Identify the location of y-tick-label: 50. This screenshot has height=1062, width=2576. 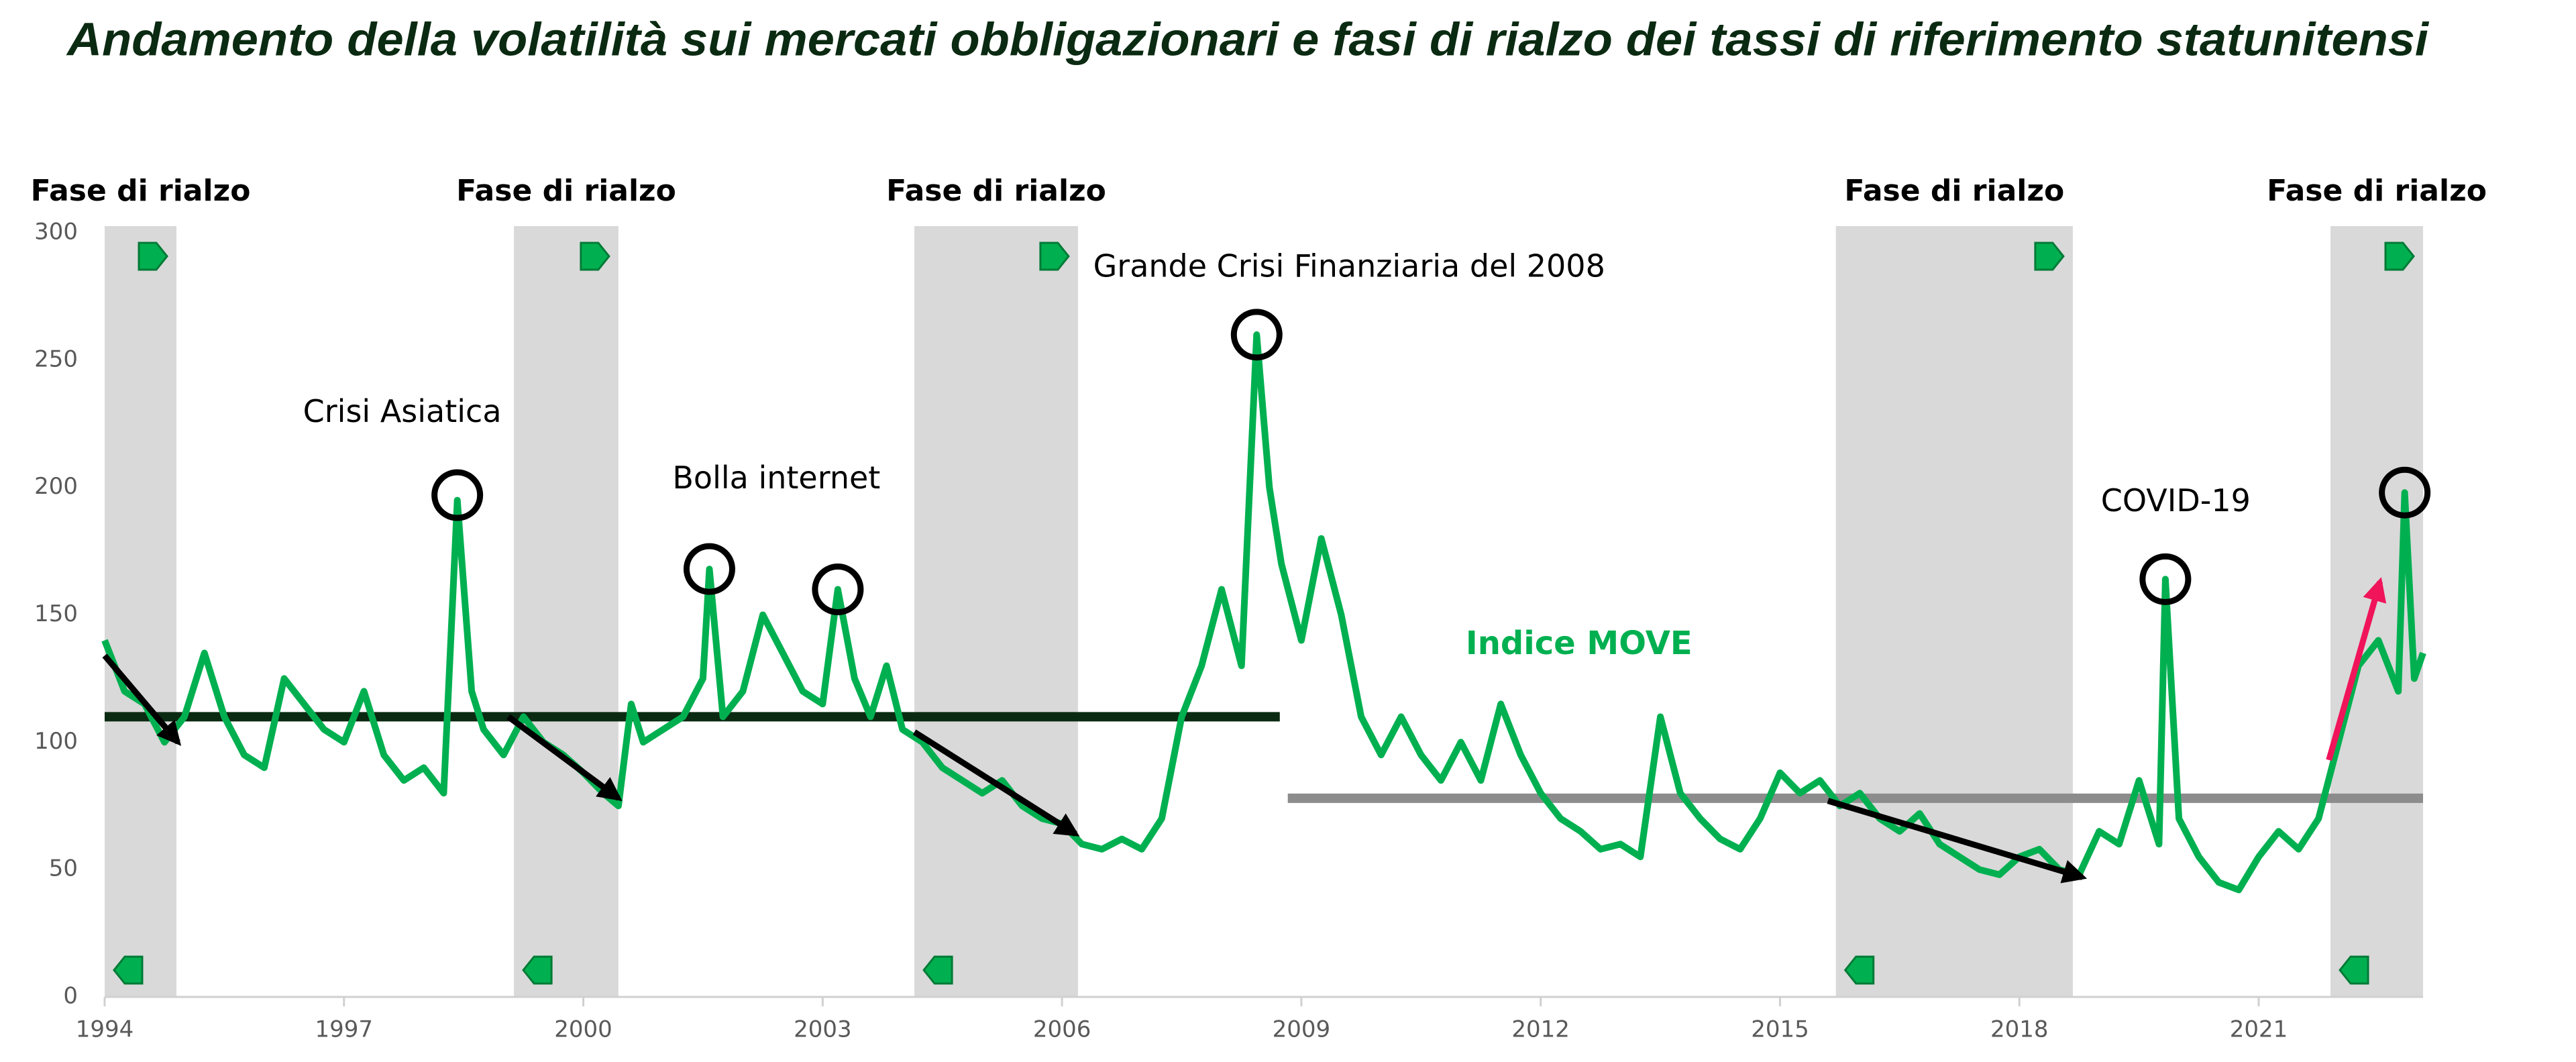
(63, 868).